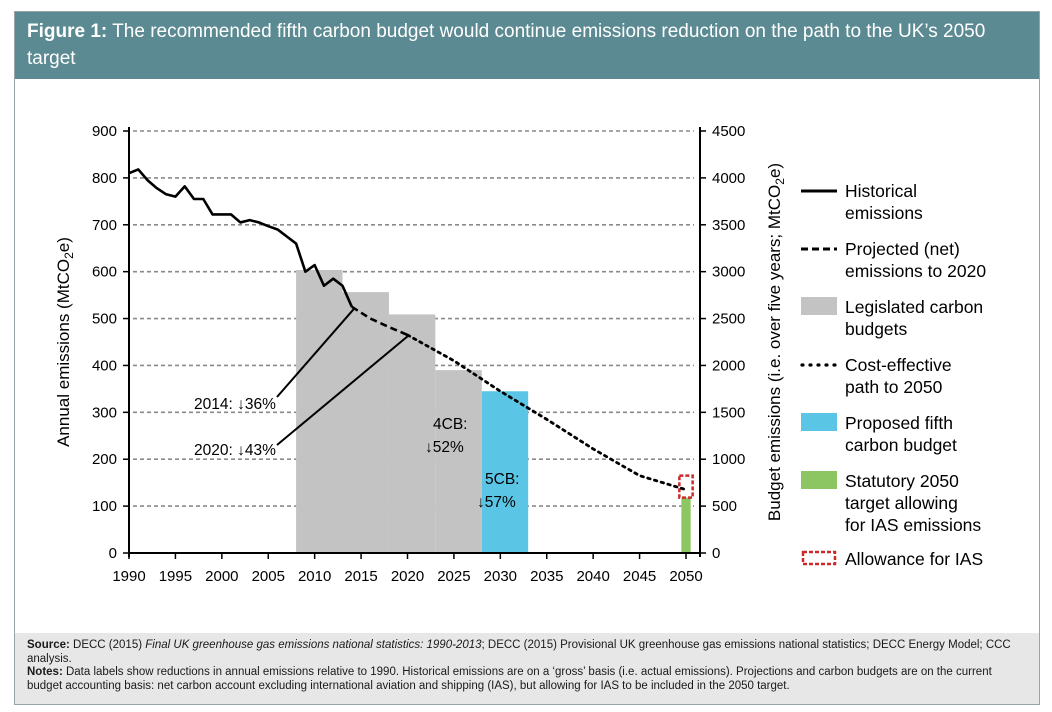  What do you see at coordinates (63, 353) in the screenshot?
I see `y-left-title-main: Annual emissions (MtCO` at bounding box center [63, 353].